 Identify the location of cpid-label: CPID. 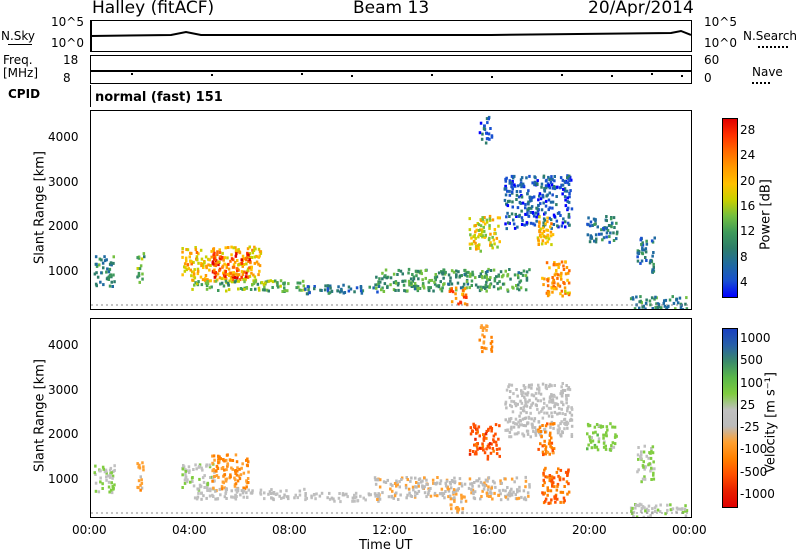
(24, 94).